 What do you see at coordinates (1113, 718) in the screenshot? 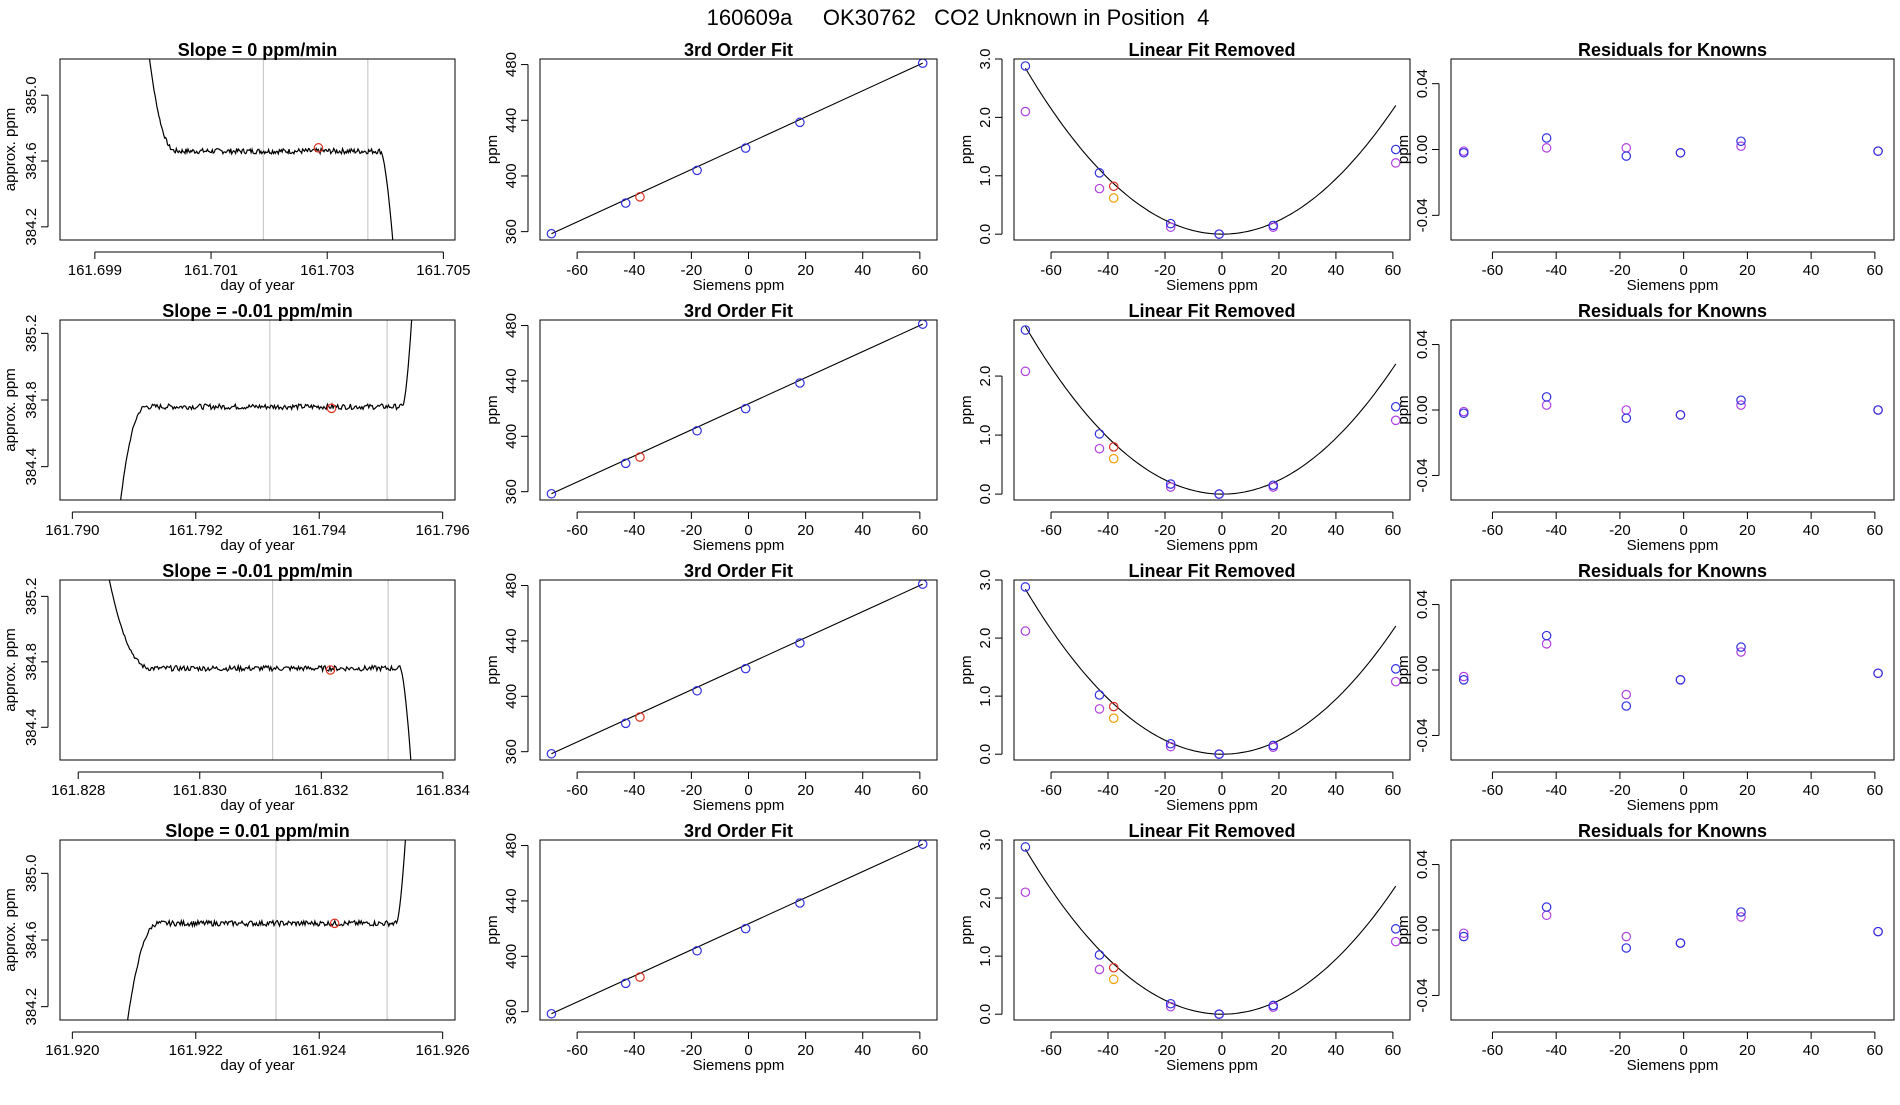
I see `orange-point` at bounding box center [1113, 718].